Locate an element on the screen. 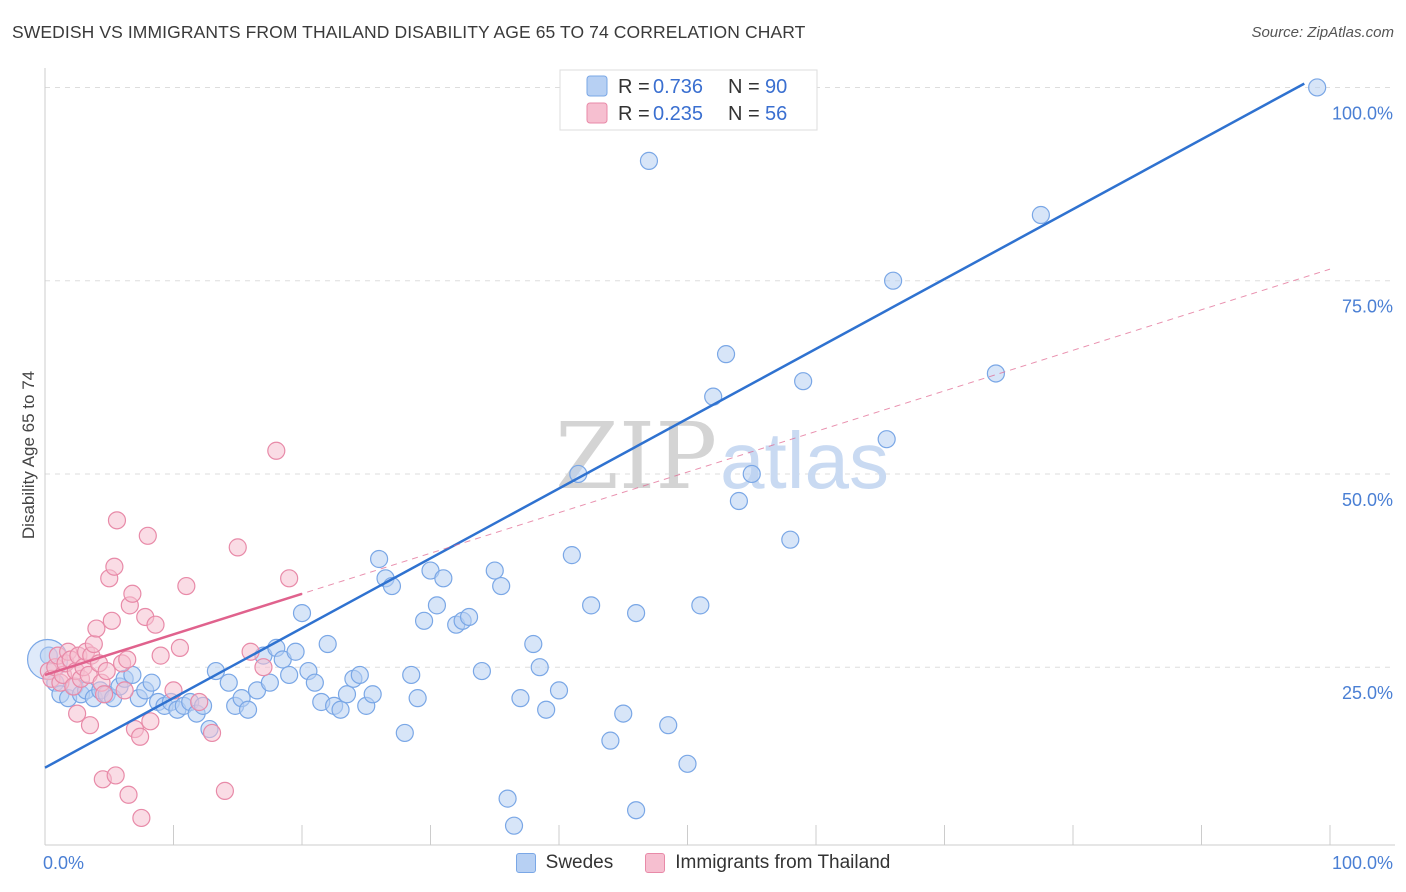 The image size is (1406, 892). legend: R = 0.736 N = 90 R = 0.235 N = 56 is located at coordinates (688, 100).